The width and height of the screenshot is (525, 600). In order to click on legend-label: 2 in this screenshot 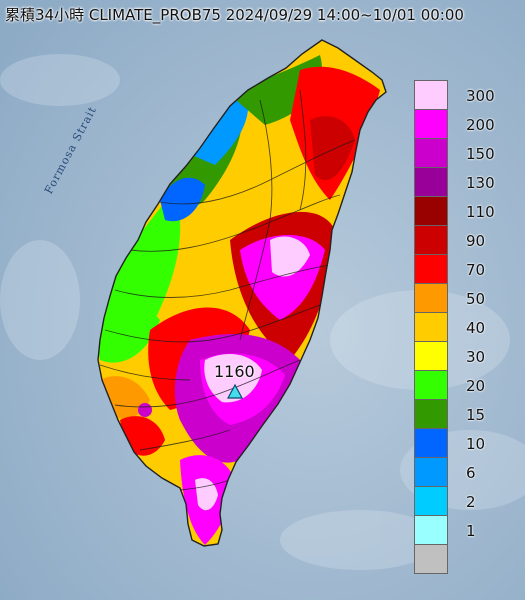, I will do `click(471, 502)`.